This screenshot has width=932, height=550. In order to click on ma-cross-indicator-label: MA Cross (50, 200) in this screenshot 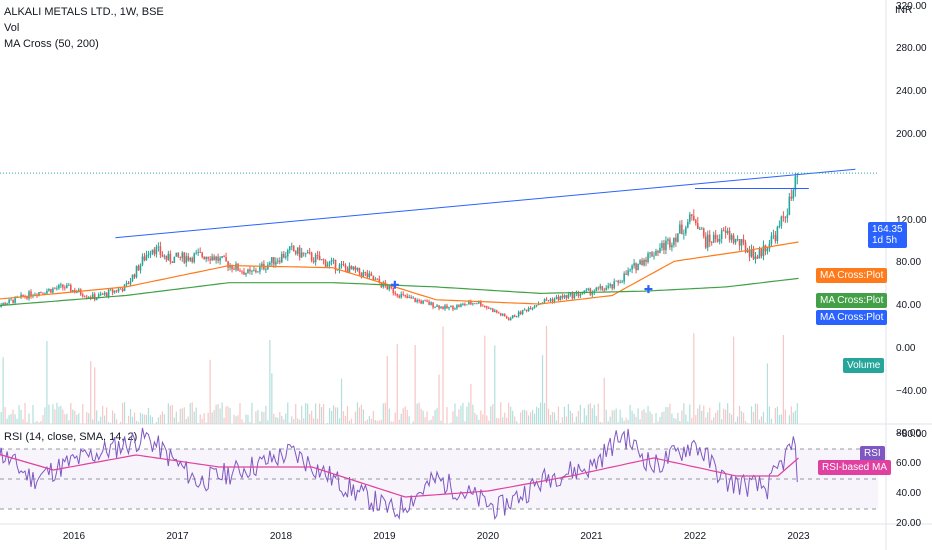, I will do `click(51, 44)`.